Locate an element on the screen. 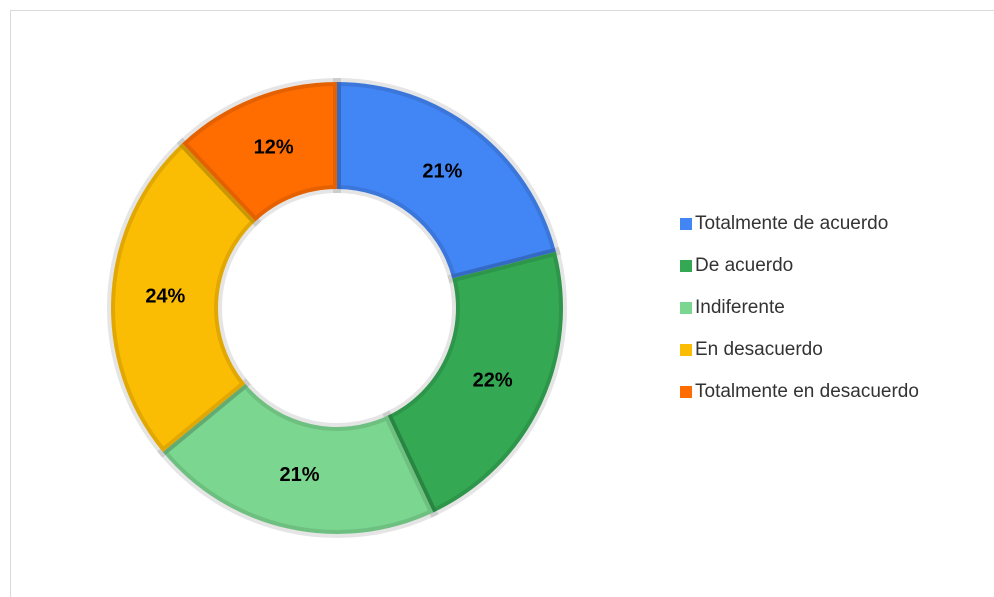  legend-label: Indiferente is located at coordinates (740, 307).